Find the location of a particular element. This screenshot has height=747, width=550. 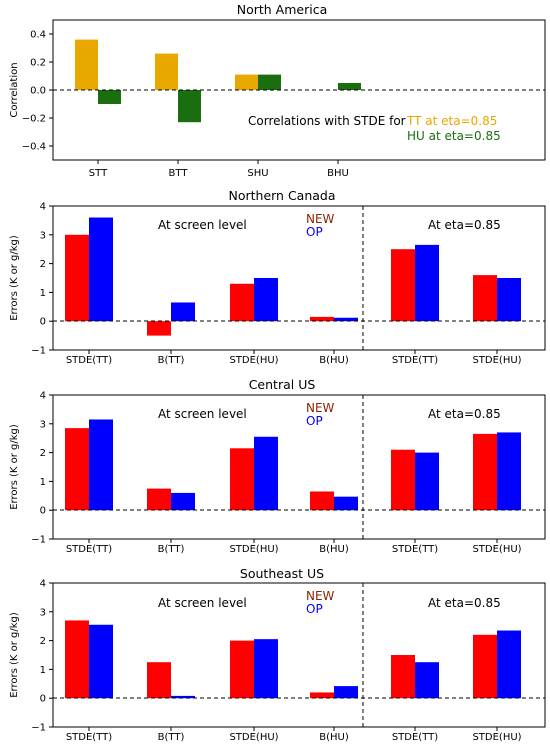

y-tick-label: 0.2 is located at coordinates (38, 63).